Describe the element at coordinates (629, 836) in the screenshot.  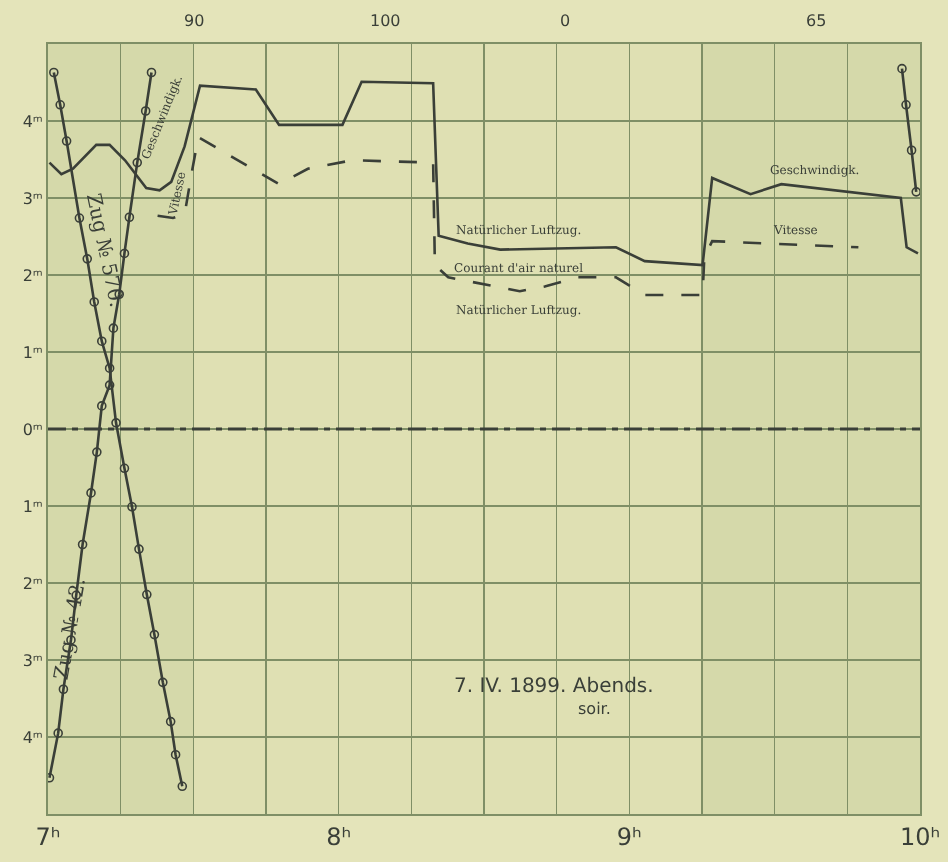
I see `x-tick-label: 9ʰ` at that location.